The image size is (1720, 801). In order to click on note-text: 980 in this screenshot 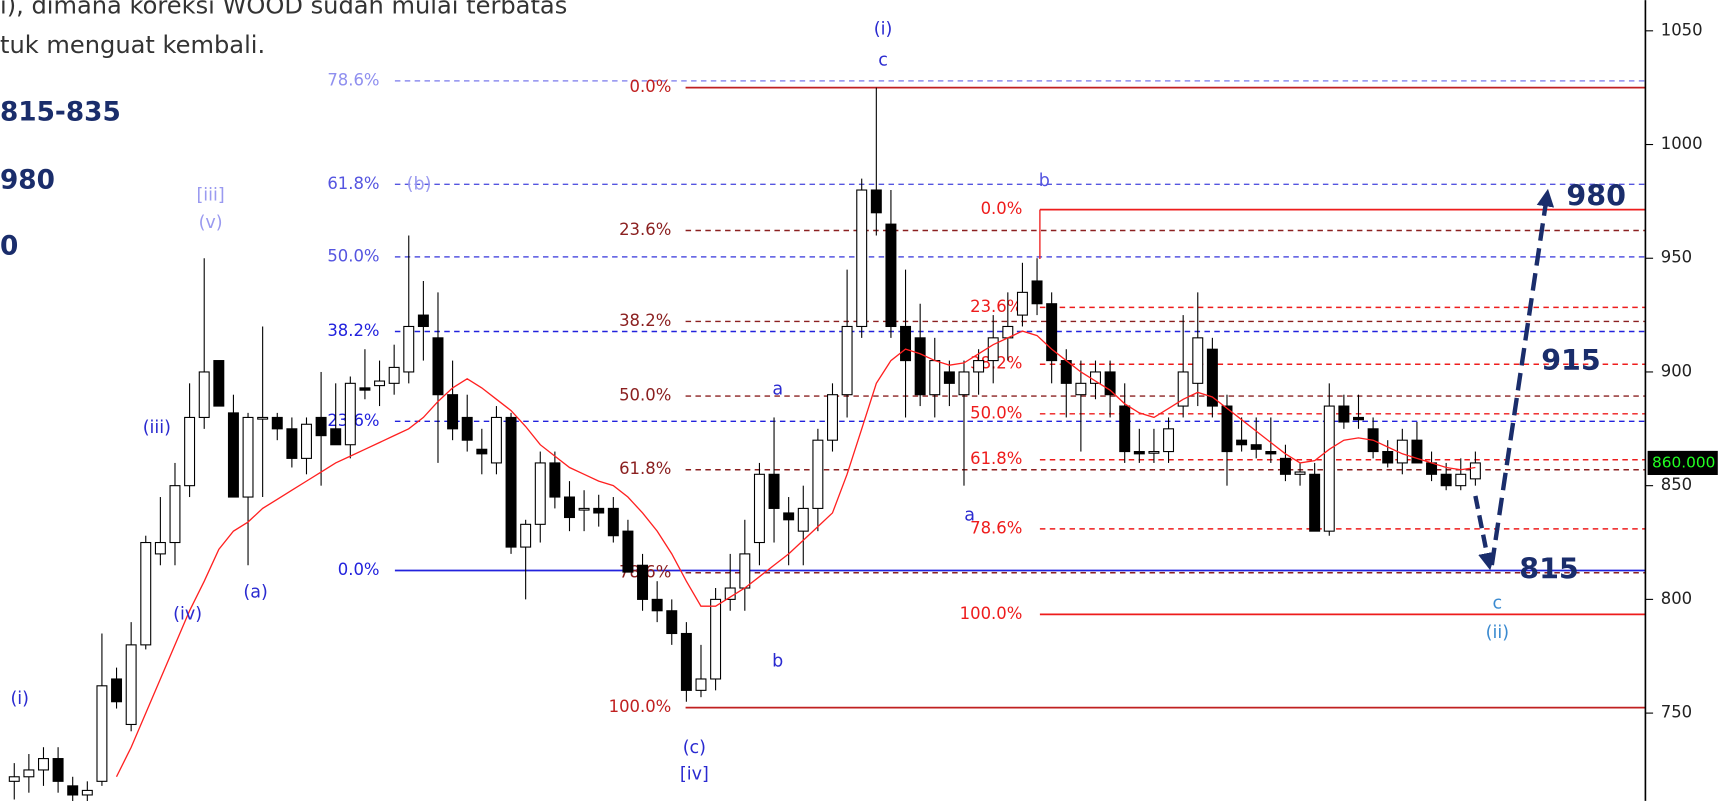, I will do `click(27, 181)`.